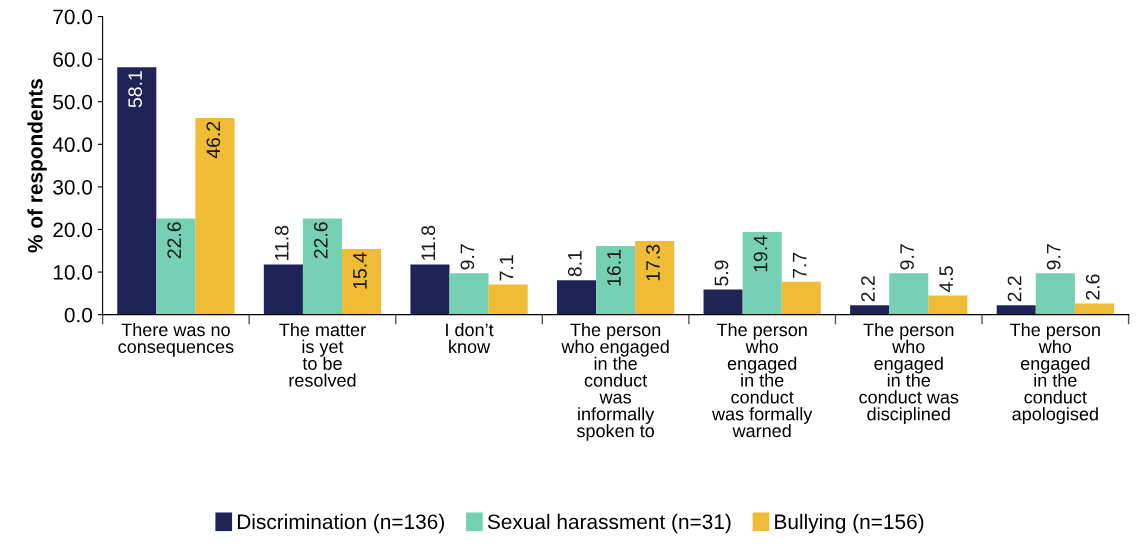 The image size is (1140, 552). Describe the element at coordinates (73, 272) in the screenshot. I see `y-tick-label: 10.0` at that location.